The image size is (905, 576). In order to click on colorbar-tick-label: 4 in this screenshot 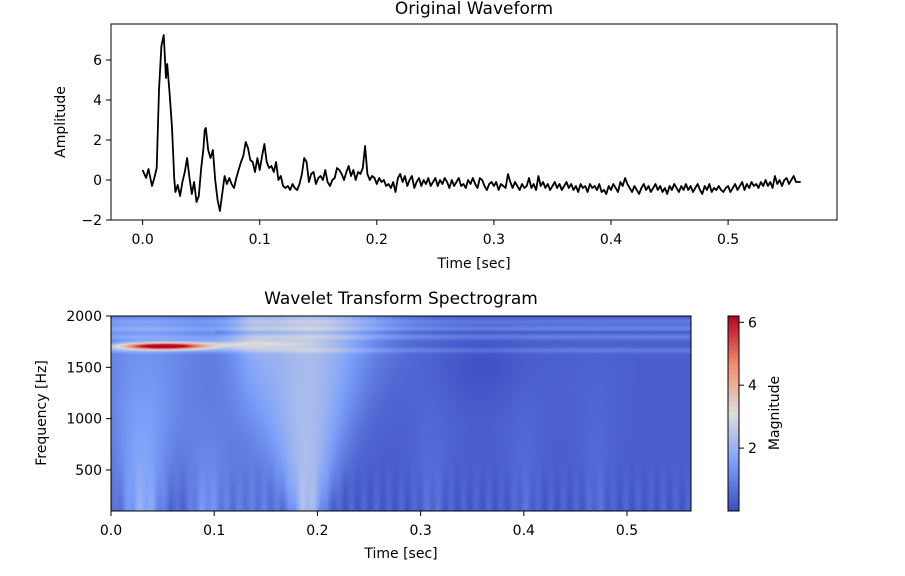, I will do `click(752, 386)`.